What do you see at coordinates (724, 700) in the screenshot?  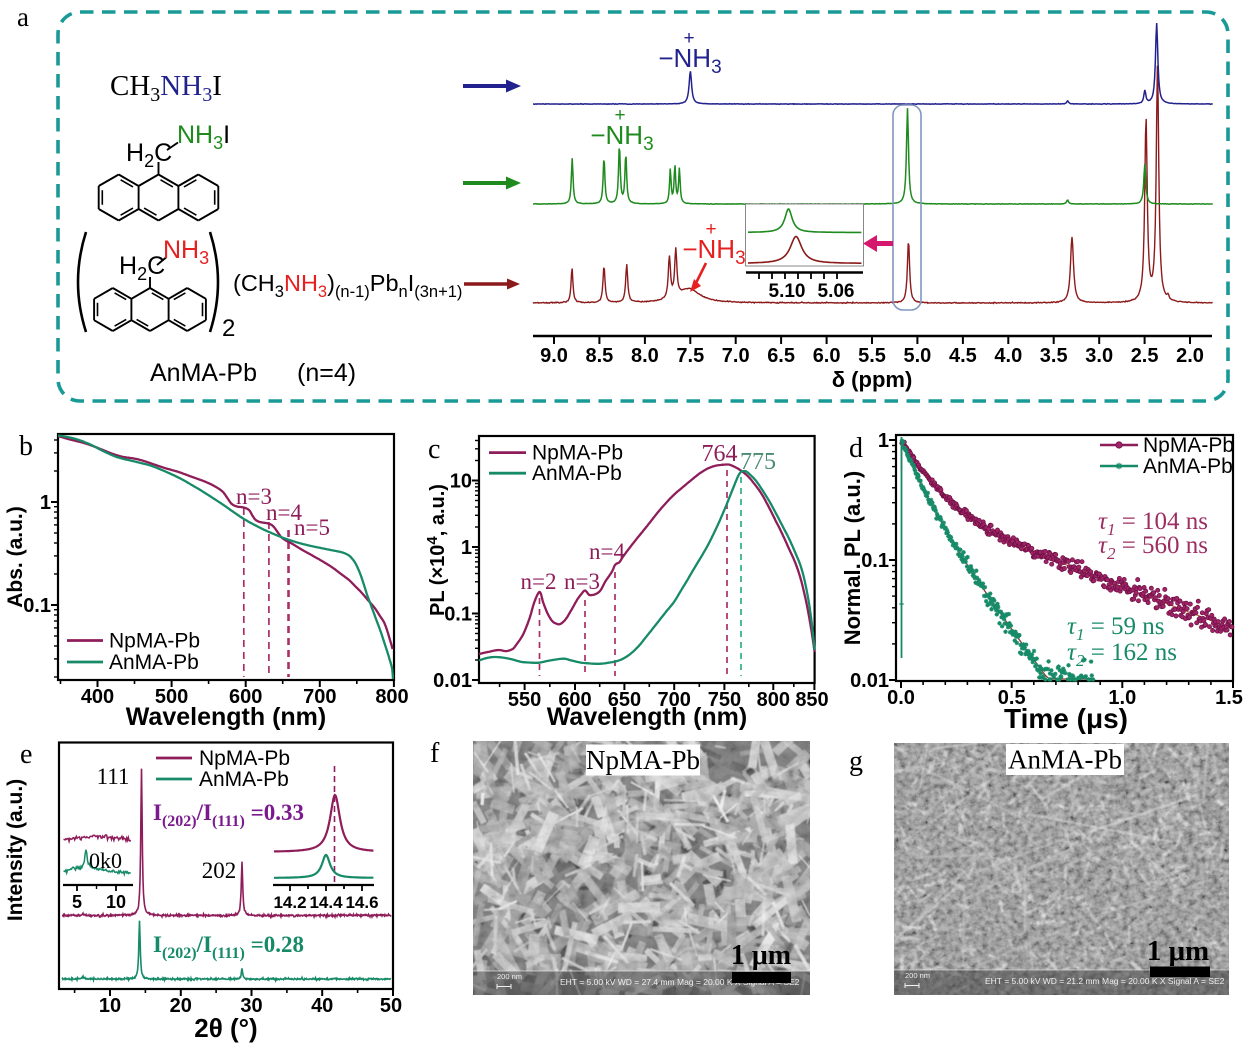 I see `svg-text: 750` at bounding box center [724, 700].